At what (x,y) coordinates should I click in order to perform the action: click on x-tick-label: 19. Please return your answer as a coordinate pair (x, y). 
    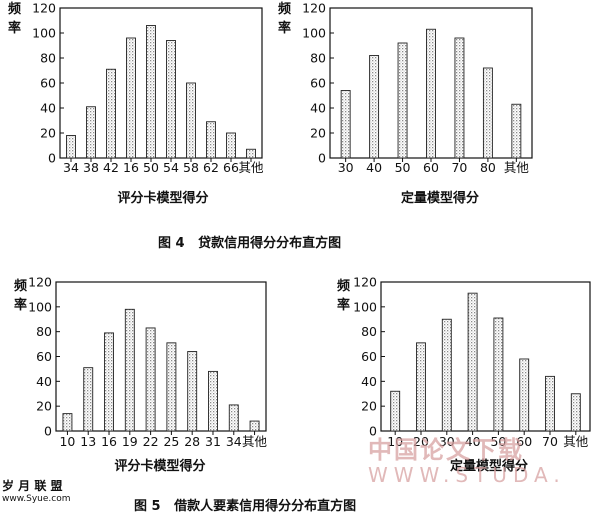
    Looking at the image, I should click on (130, 441).